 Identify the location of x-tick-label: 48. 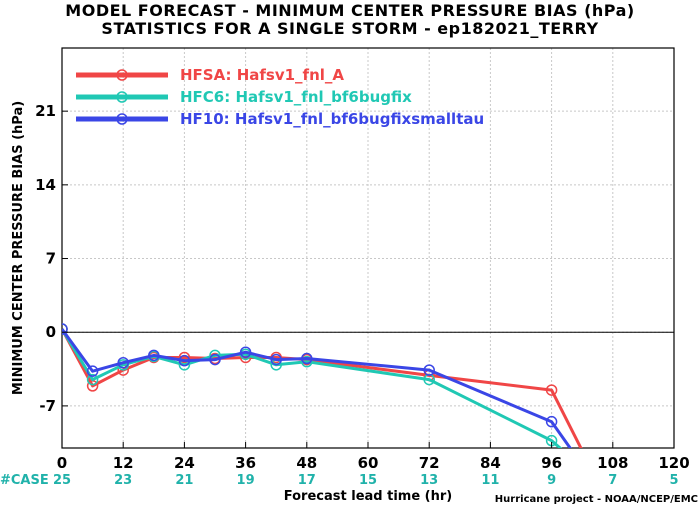
(306, 463).